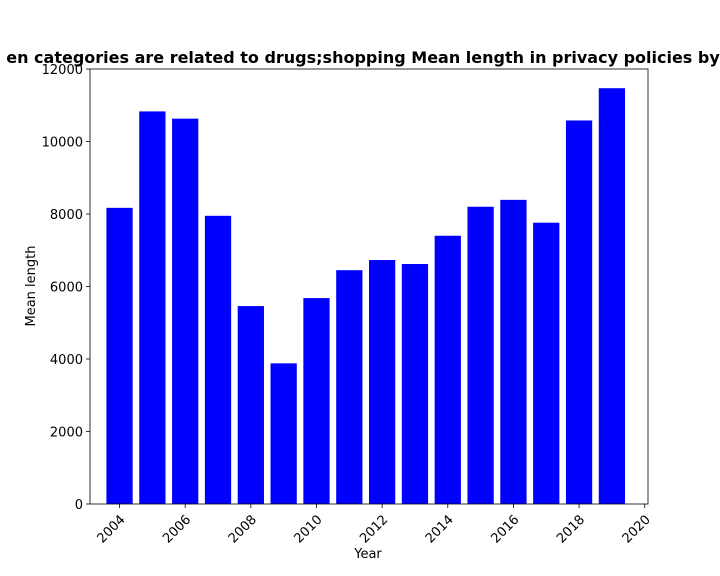 The height and width of the screenshot is (576, 720). What do you see at coordinates (382, 382) in the screenshot?
I see `bar-2012` at bounding box center [382, 382].